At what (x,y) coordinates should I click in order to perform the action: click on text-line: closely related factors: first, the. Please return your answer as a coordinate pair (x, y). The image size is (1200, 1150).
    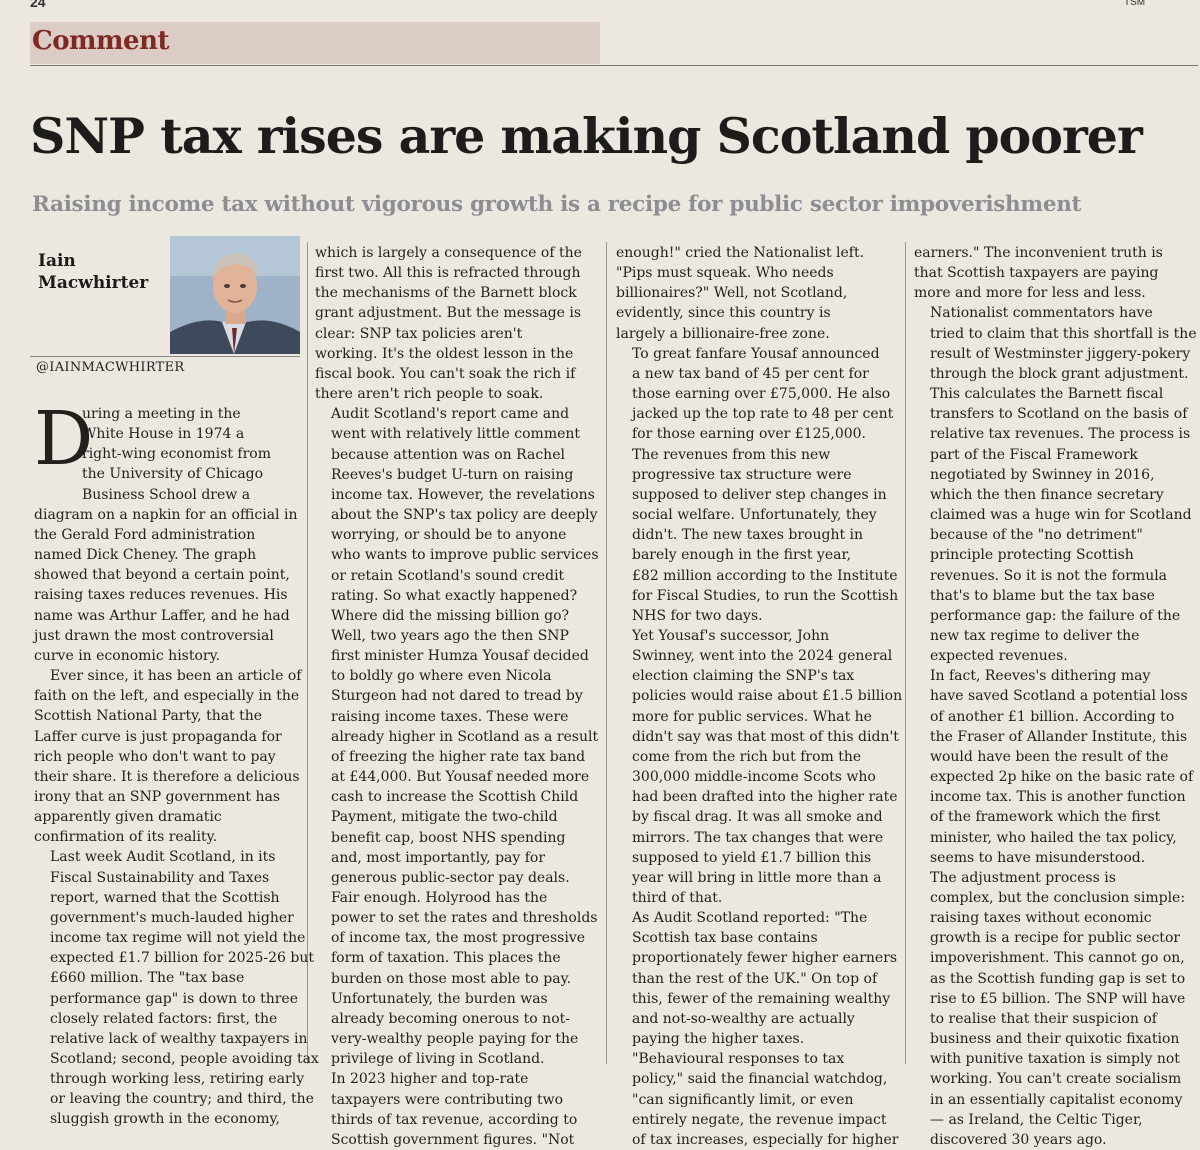
    Looking at the image, I should click on (164, 1018).